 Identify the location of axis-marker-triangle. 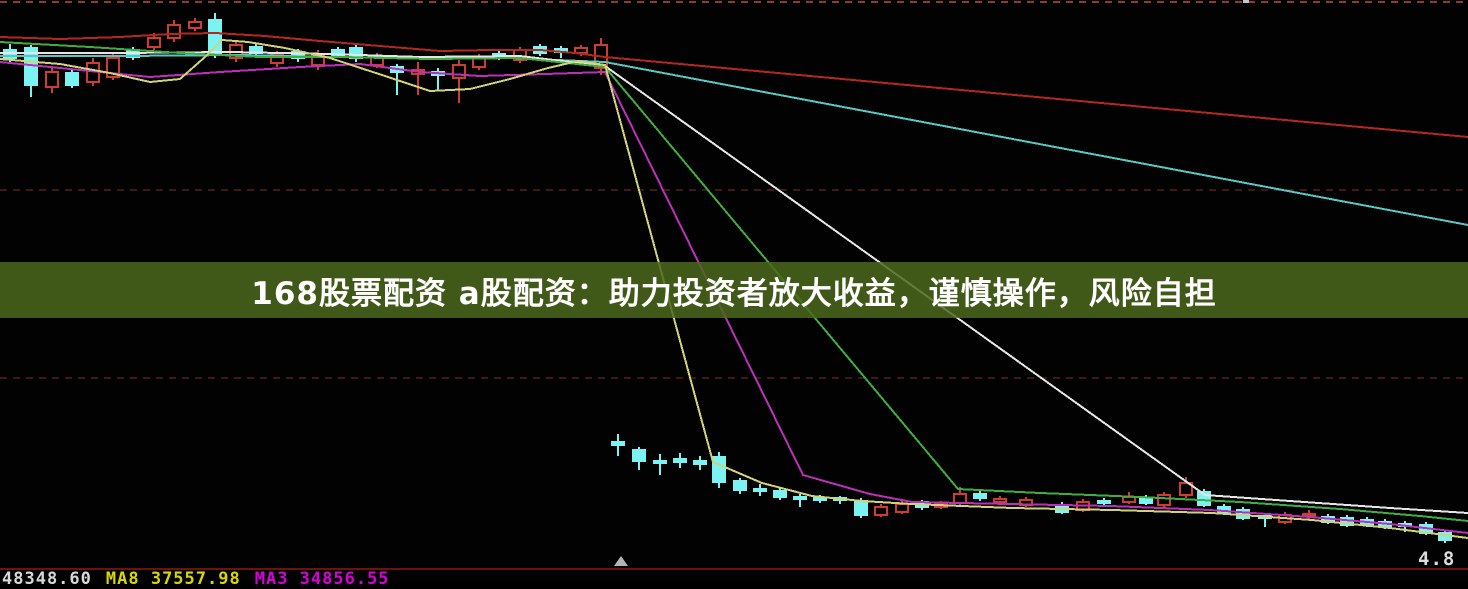
(621, 561).